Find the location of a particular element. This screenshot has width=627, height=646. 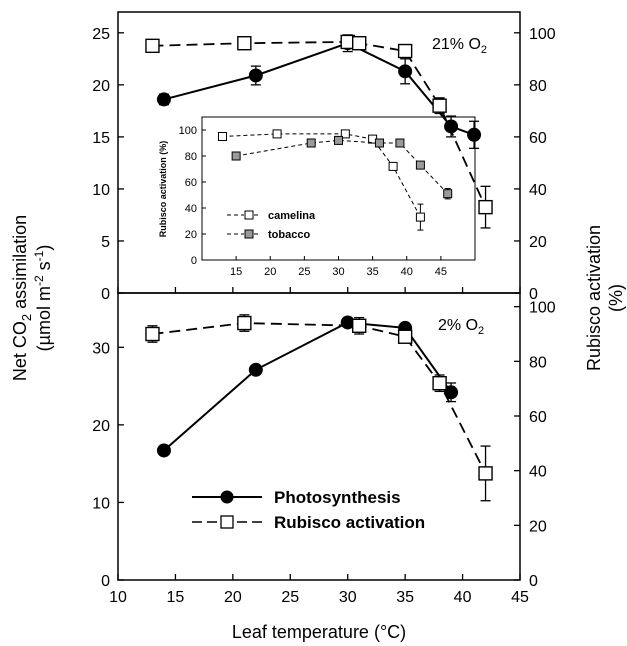

inset-legend-camelina-marker is located at coordinates (249, 215).